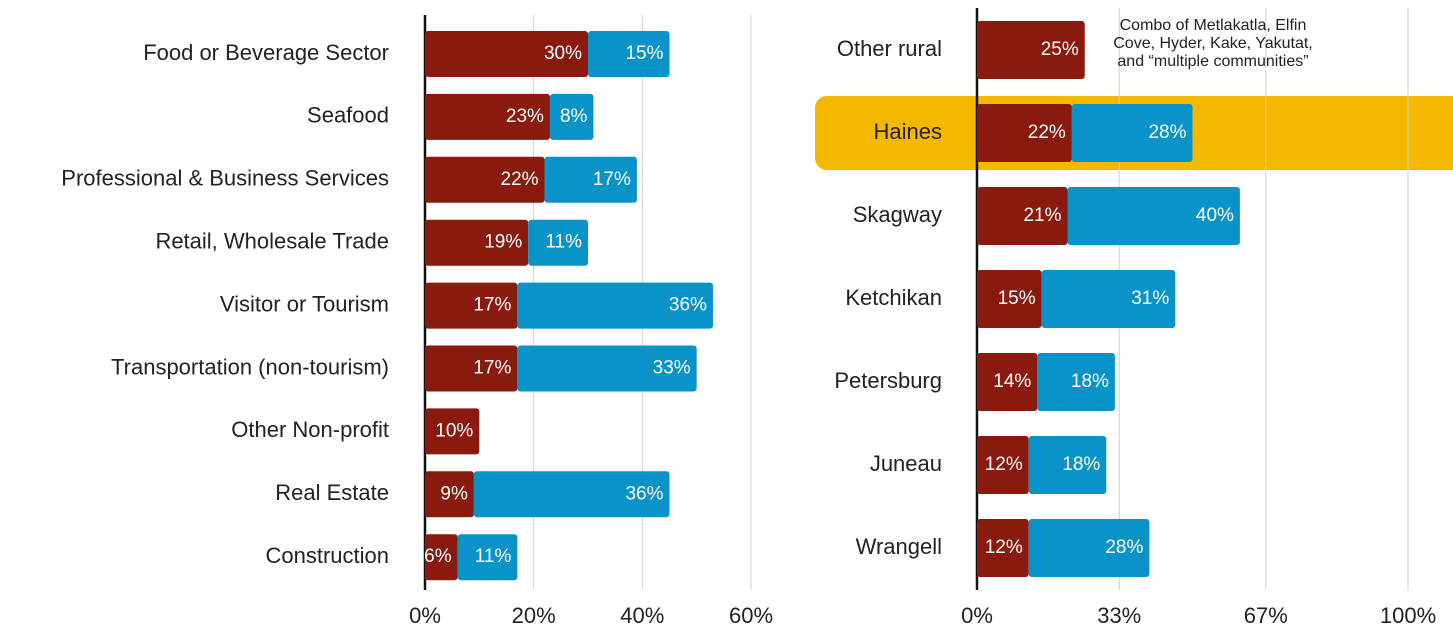 This screenshot has height=639, width=1453. What do you see at coordinates (327, 555) in the screenshot?
I see `category-label: Construction` at bounding box center [327, 555].